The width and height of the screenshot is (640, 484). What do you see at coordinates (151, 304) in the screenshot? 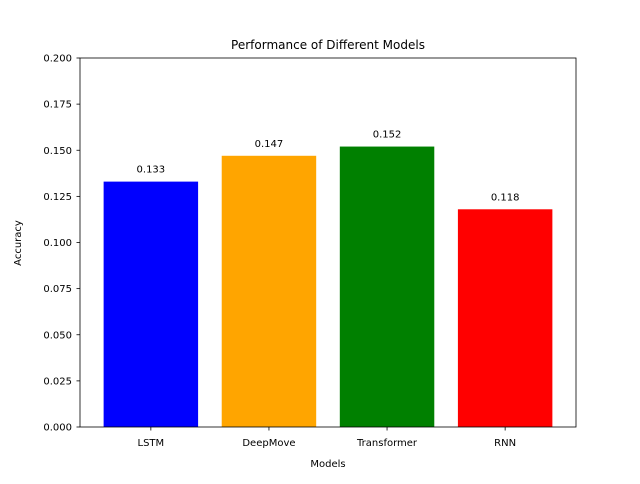
I see `bar-lstm` at bounding box center [151, 304].